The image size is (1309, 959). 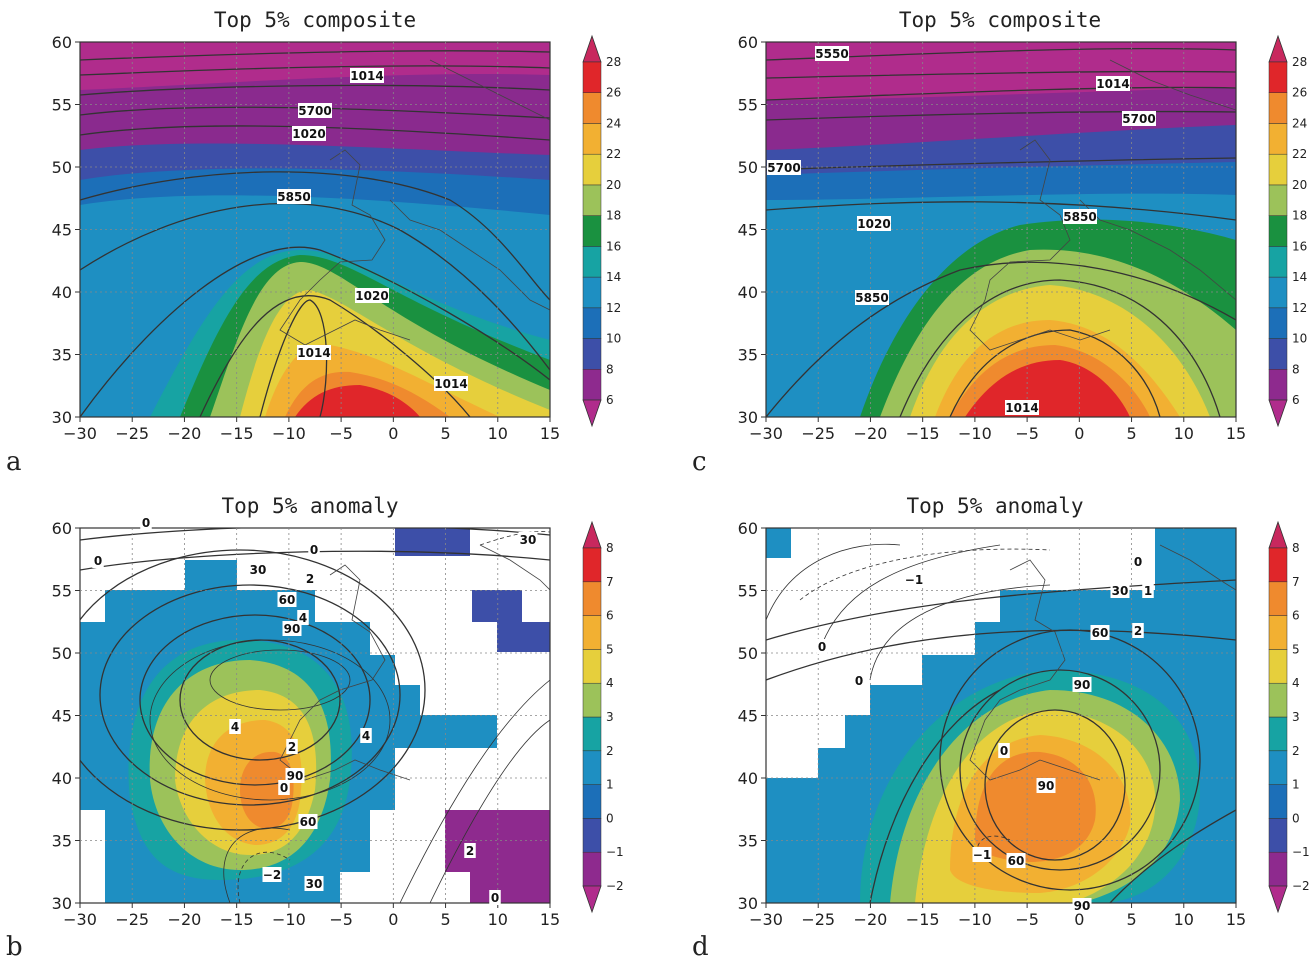 What do you see at coordinates (315, 20) in the screenshot?
I see `panel-a-title: Top 5% composite` at bounding box center [315, 20].